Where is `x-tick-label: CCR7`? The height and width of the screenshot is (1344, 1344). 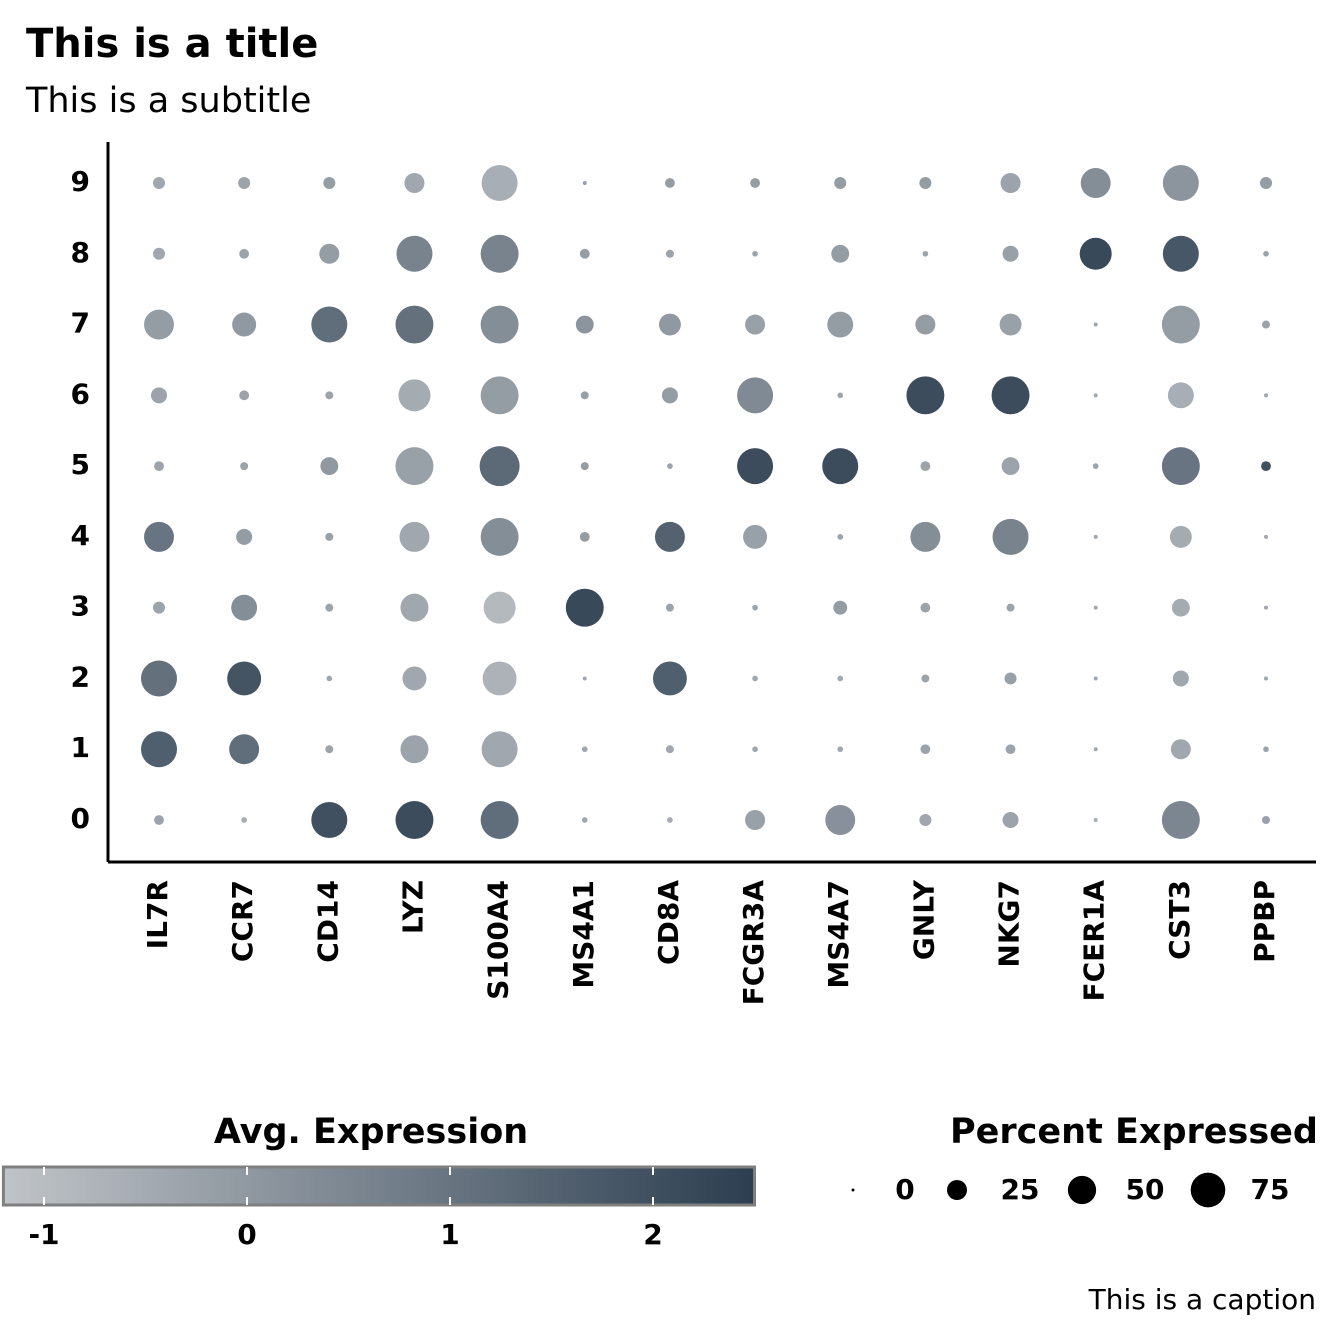
x-tick-label: CCR7 is located at coordinates (242, 921).